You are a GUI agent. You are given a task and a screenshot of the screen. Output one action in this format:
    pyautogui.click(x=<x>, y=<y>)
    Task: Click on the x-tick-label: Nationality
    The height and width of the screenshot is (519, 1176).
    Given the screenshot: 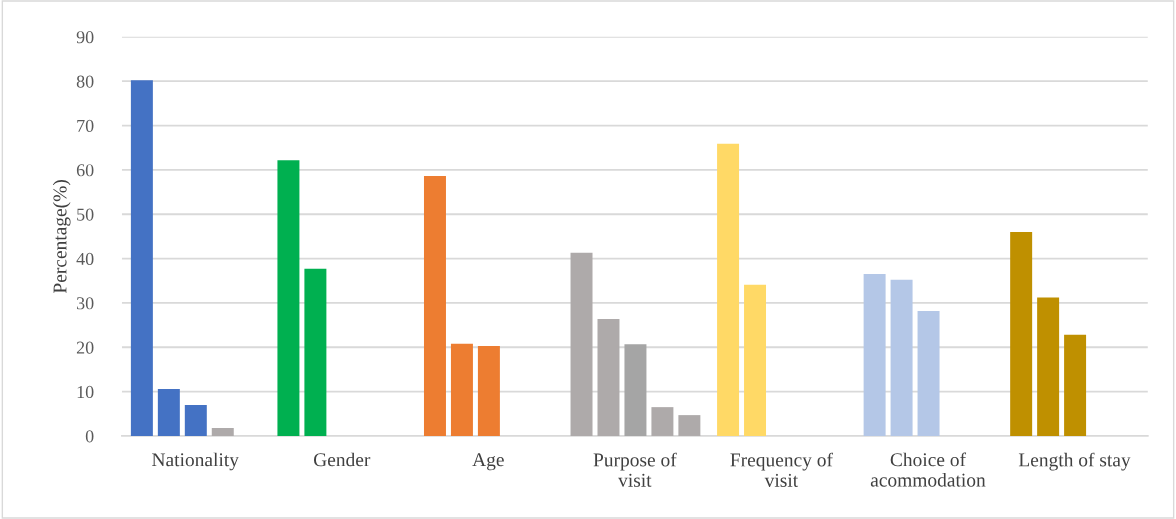 What is the action you would take?
    pyautogui.click(x=195, y=461)
    